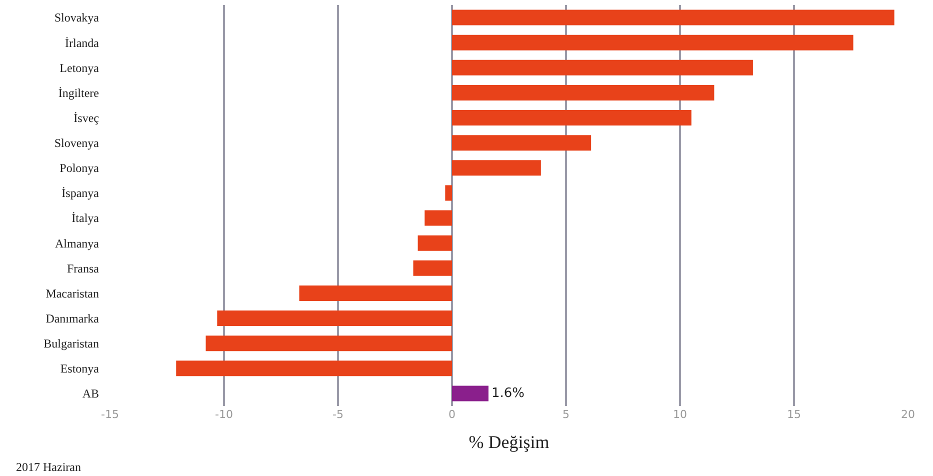 The width and height of the screenshot is (933, 476). What do you see at coordinates (73, 318) in the screenshot?
I see `y-tick-label: Danımarka` at bounding box center [73, 318].